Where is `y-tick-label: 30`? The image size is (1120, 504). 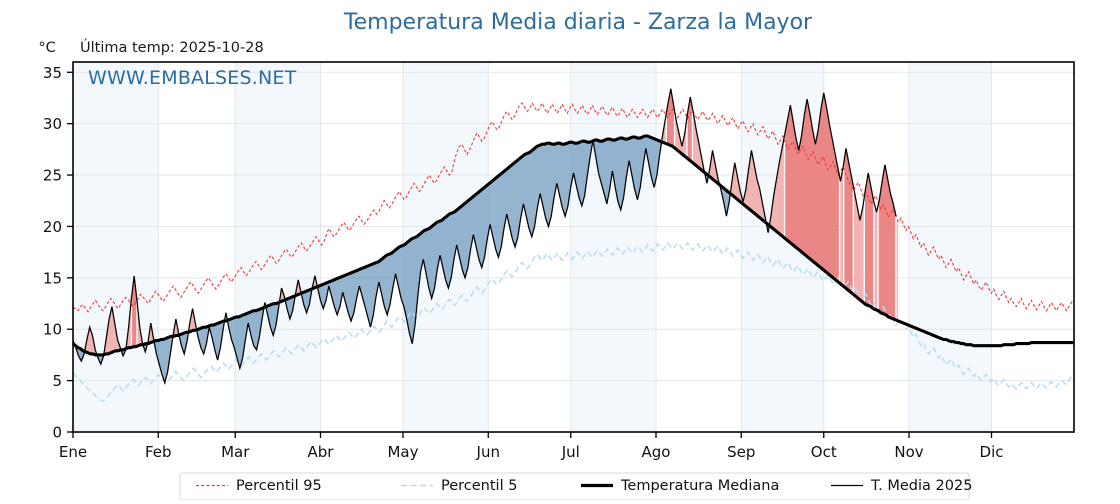 y-tick-label: 30 is located at coordinates (52, 124).